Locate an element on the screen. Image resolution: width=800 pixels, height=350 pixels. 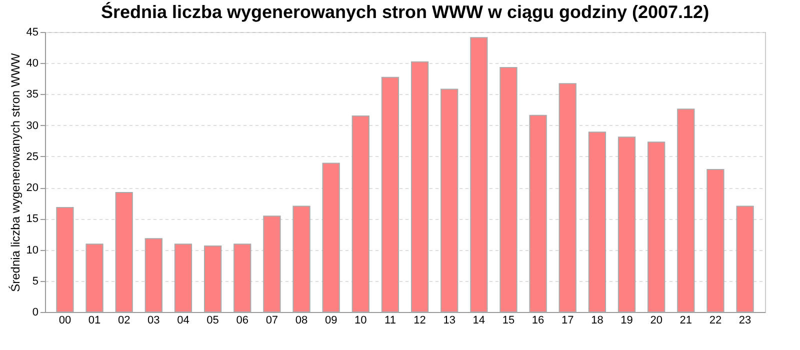
x-tick-label: 12 is located at coordinates (420, 320).